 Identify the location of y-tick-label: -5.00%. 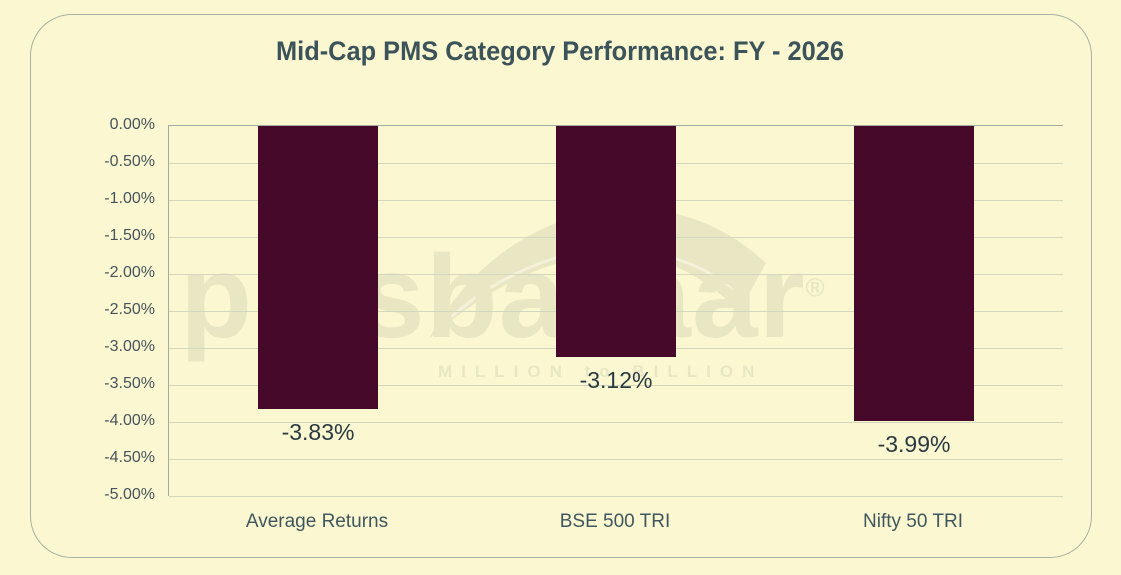
(129, 494).